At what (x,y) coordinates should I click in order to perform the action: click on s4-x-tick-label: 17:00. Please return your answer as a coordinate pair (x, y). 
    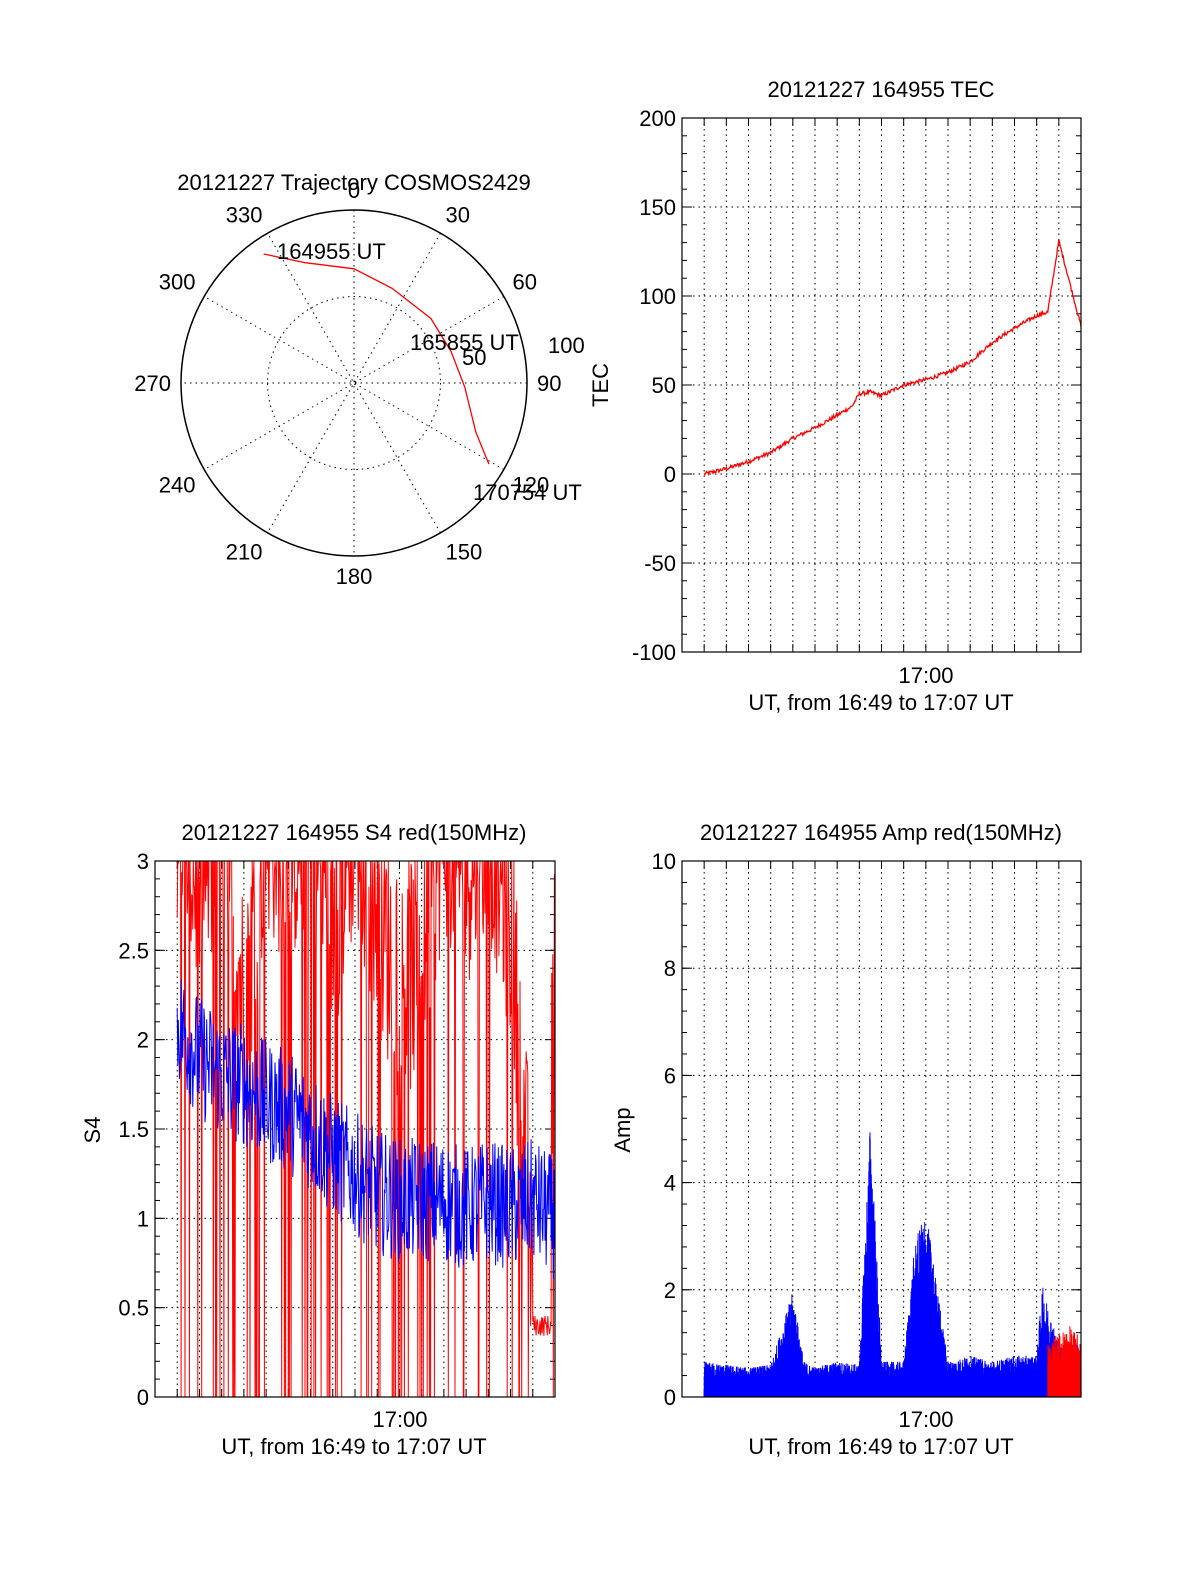
    Looking at the image, I should click on (399, 1419).